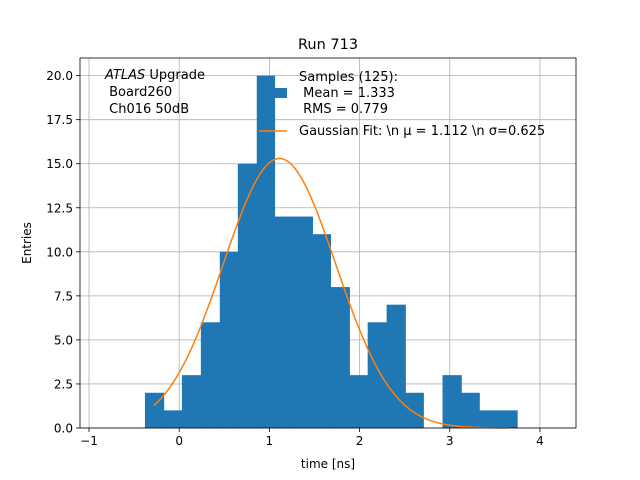 This screenshot has height=480, width=640. Describe the element at coordinates (59, 120) in the screenshot. I see `y-tick-label-7: 17.5` at that location.